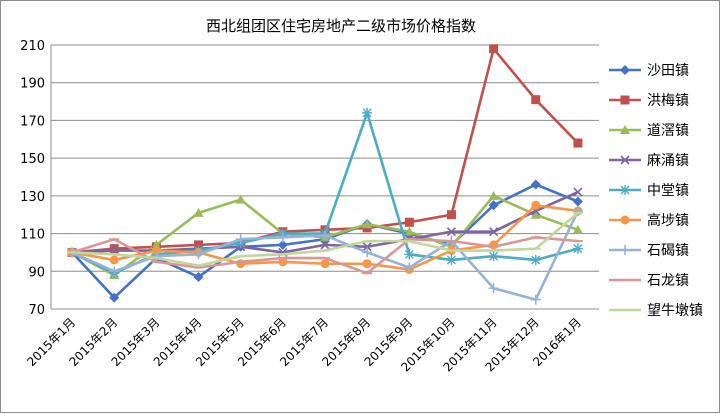 Image resolution: width=720 pixels, height=416 pixels. I want to click on legend-item: 麻涌镇, so click(649, 161).